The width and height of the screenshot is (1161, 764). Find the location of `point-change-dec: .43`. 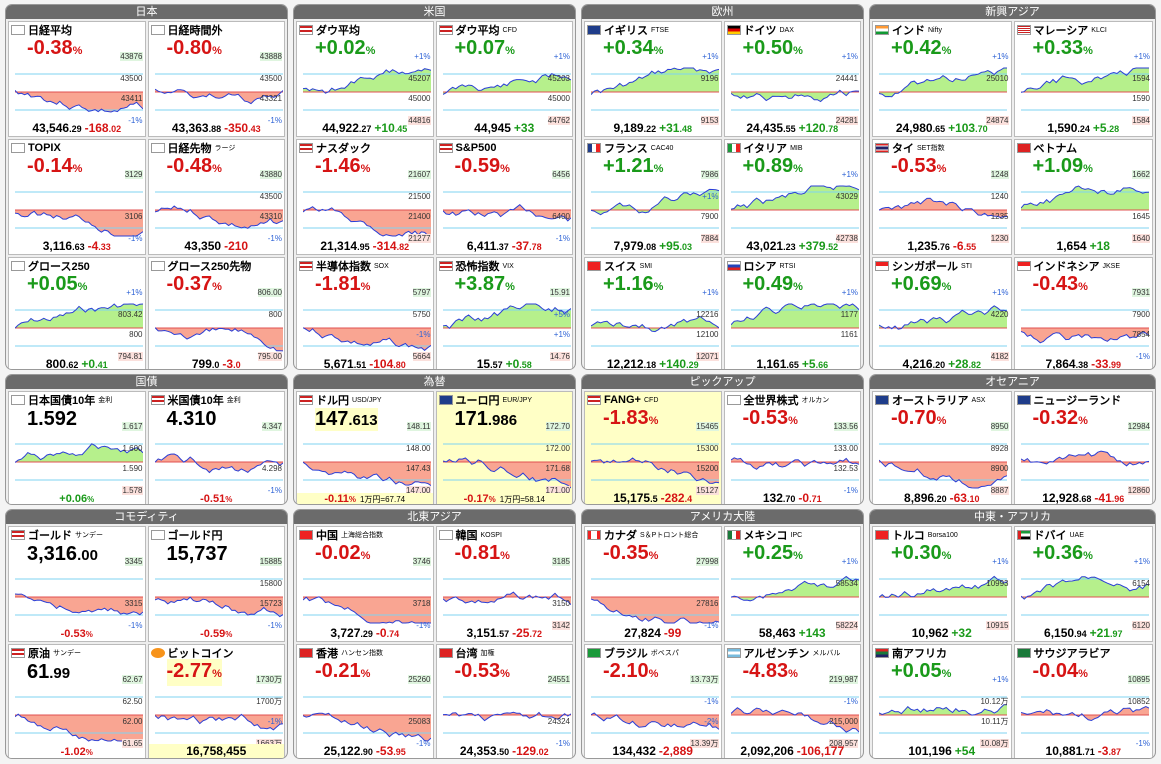

point-change-dec: .43 is located at coordinates (254, 129).